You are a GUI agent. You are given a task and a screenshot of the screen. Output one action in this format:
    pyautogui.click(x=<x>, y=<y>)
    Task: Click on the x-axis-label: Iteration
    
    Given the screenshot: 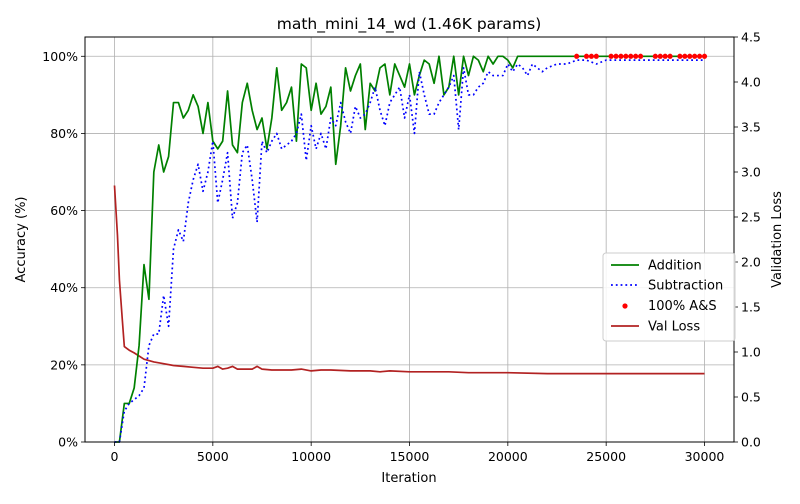 What is the action you would take?
    pyautogui.click(x=408, y=478)
    